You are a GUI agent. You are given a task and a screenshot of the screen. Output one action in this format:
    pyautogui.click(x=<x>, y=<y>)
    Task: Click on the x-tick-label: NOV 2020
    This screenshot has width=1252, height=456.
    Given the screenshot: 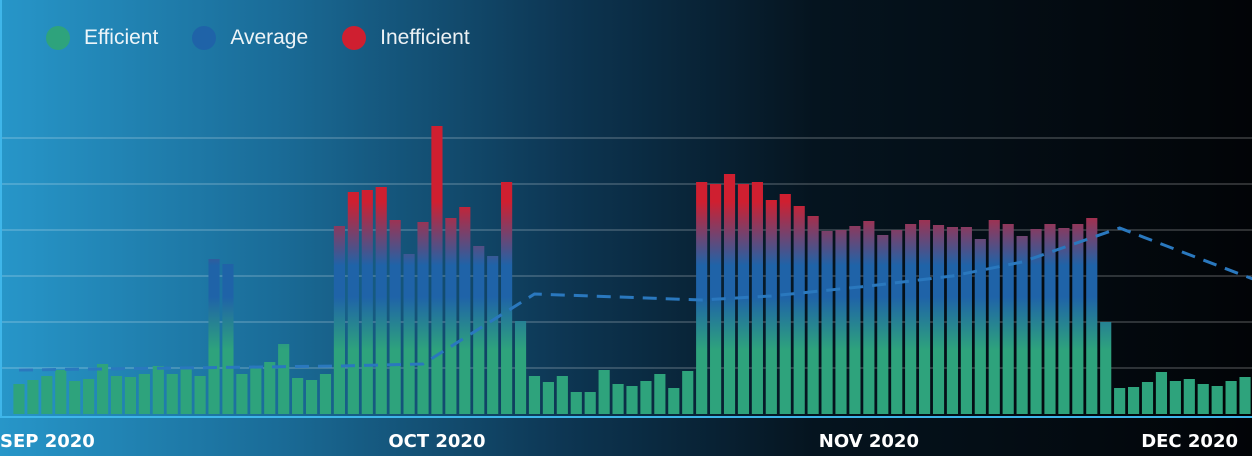 What is the action you would take?
    pyautogui.click(x=869, y=441)
    